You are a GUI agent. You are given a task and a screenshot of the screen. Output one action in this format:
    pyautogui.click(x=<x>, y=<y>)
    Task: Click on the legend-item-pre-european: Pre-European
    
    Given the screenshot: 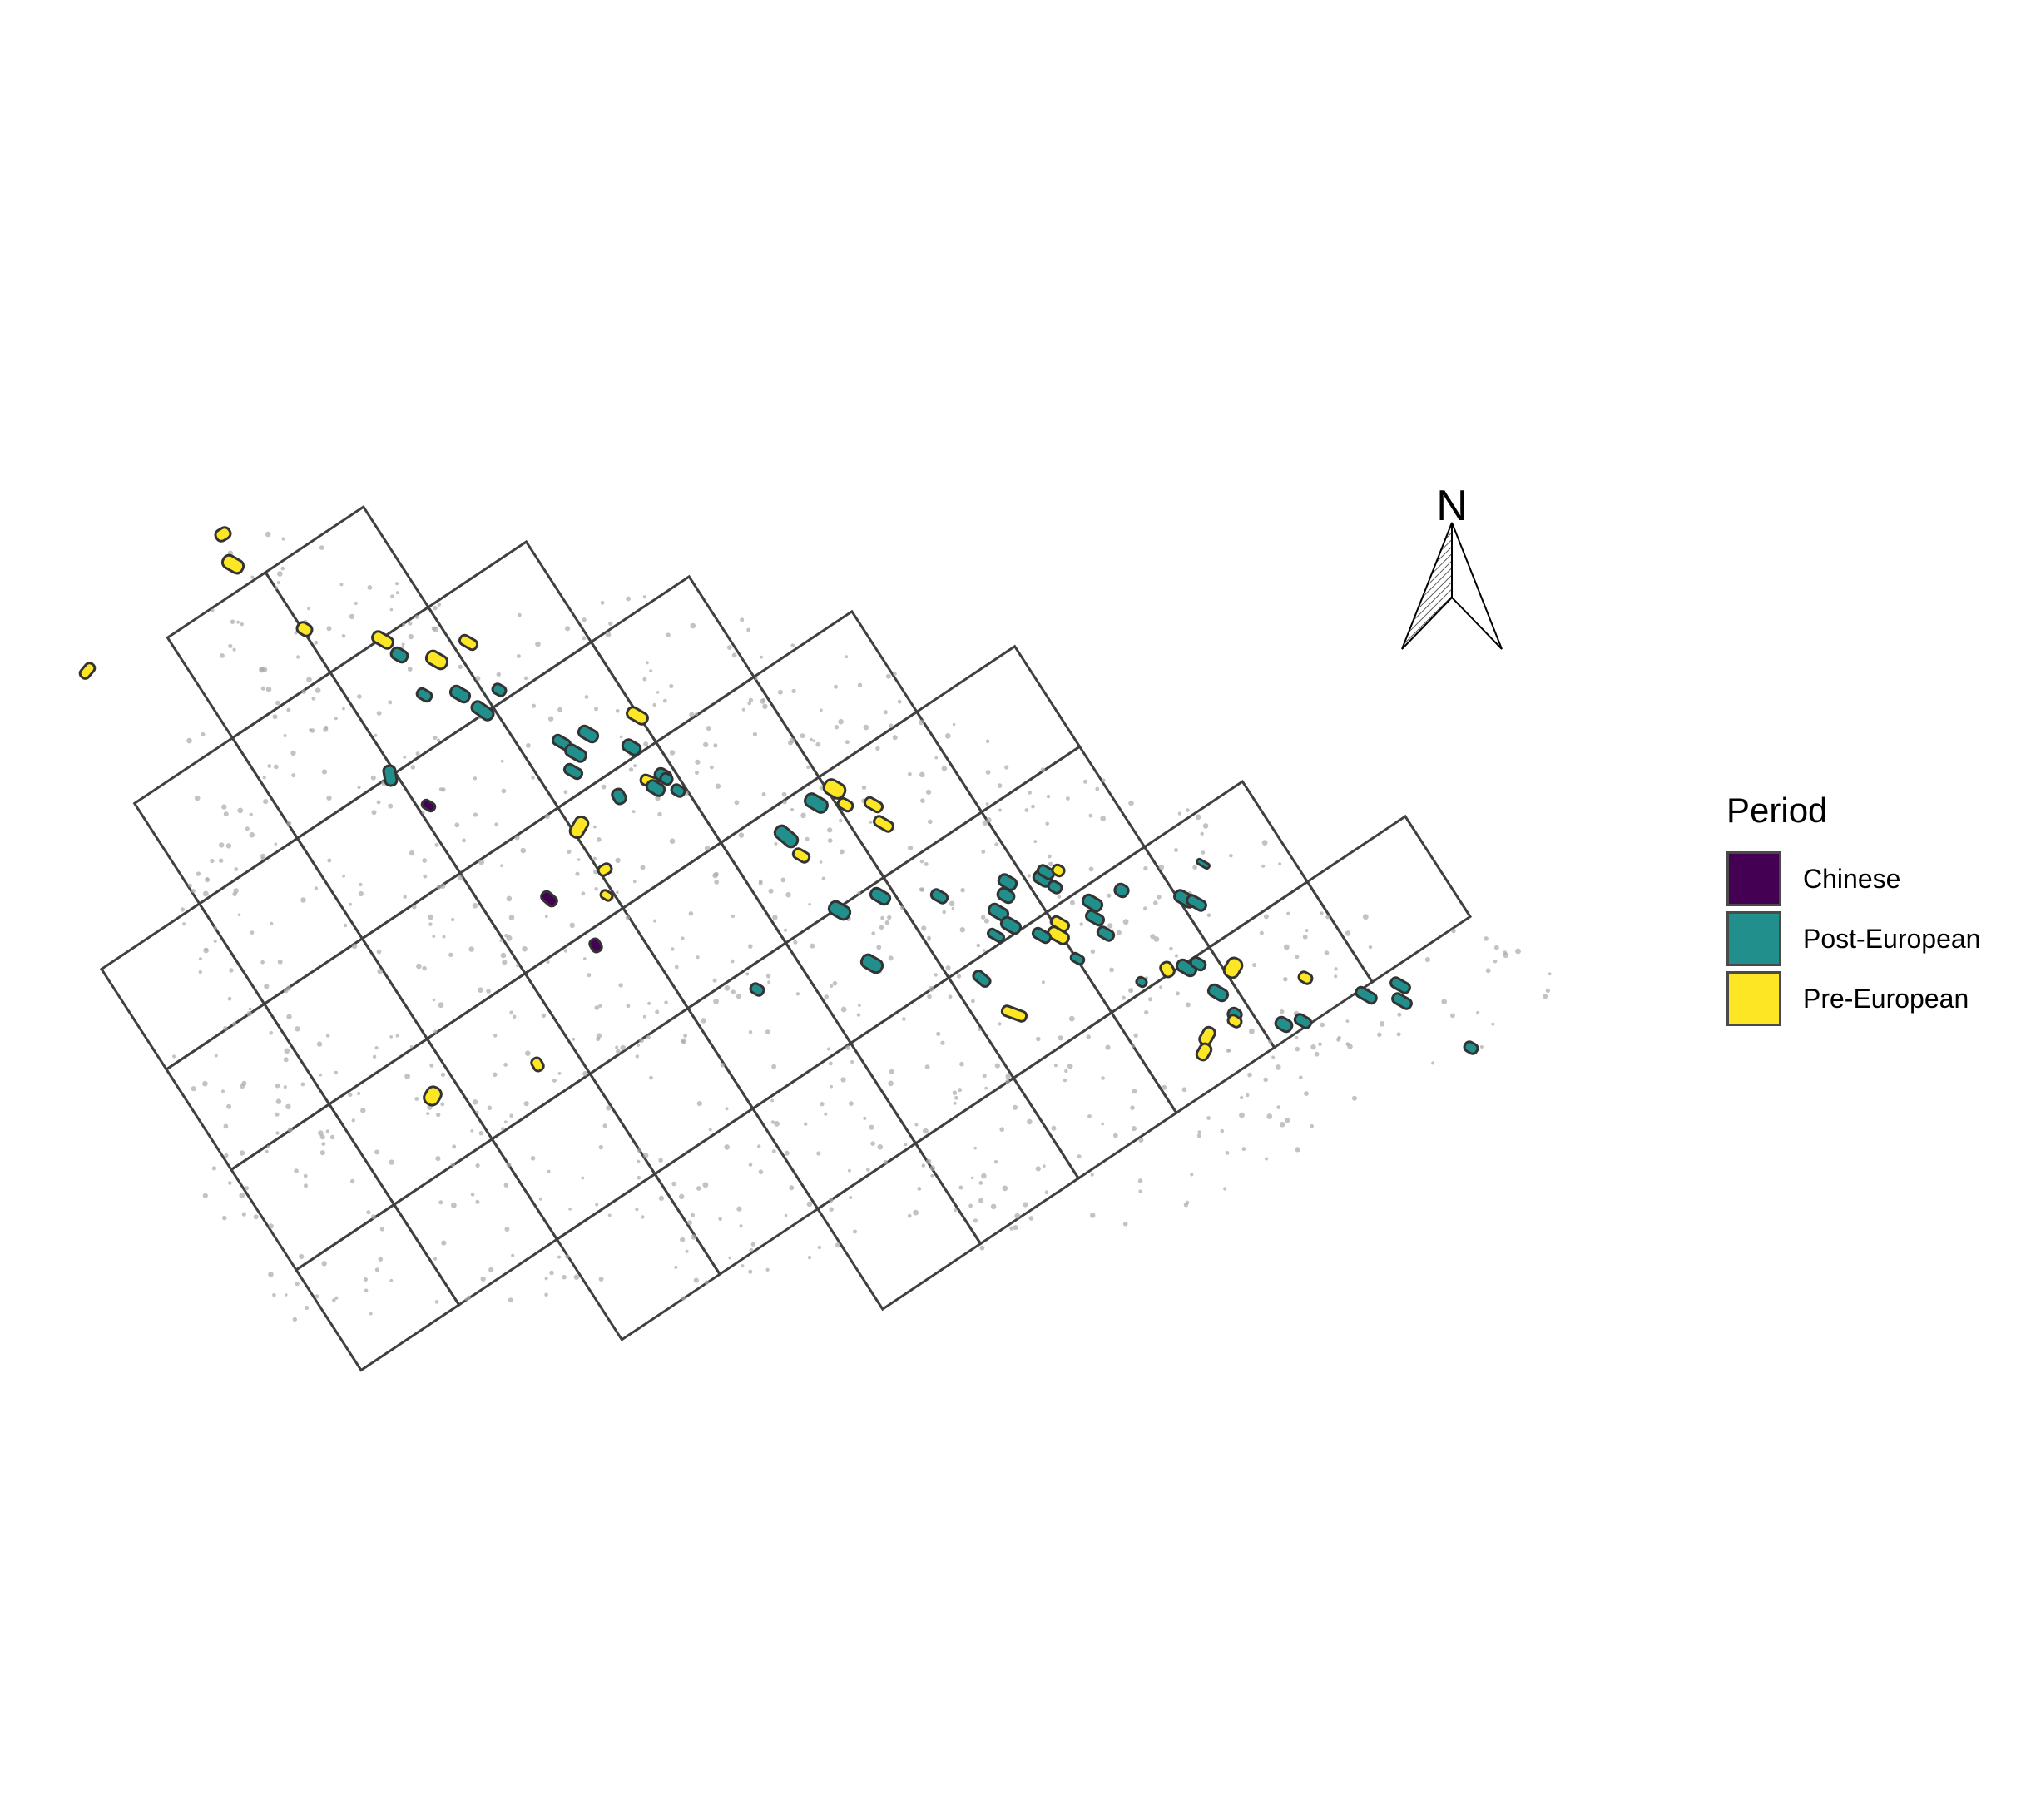 What is the action you would take?
    pyautogui.click(x=1853, y=999)
    